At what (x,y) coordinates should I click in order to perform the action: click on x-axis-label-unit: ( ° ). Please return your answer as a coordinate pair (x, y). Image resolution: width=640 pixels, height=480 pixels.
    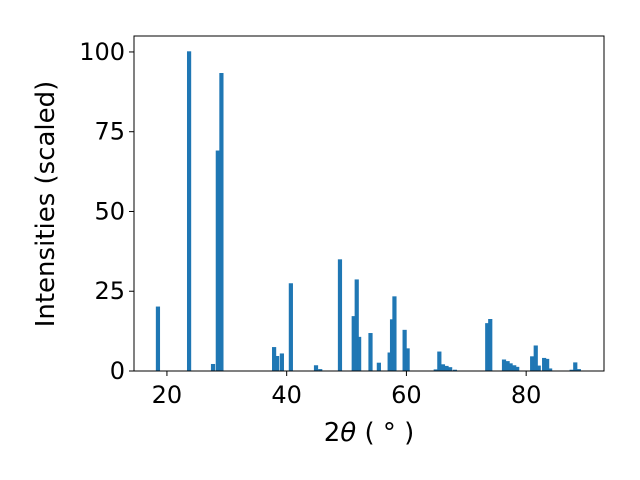
    Looking at the image, I should click on (385, 433).